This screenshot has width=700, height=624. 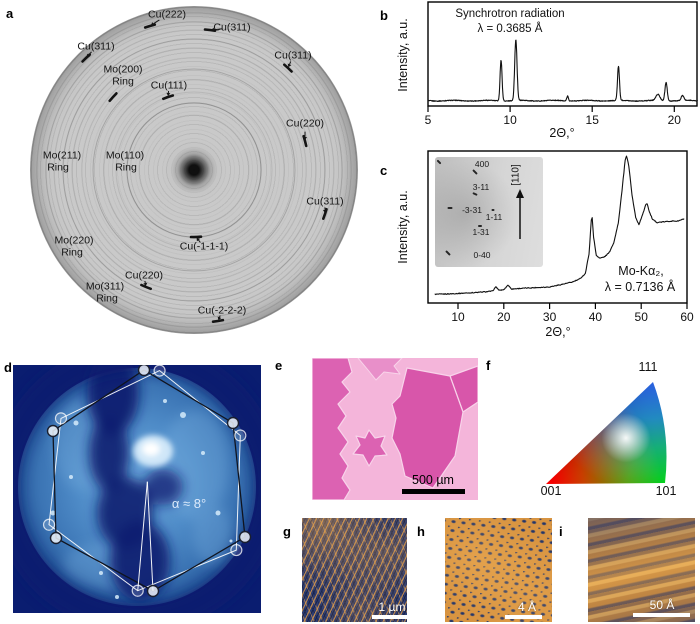 I want to click on panel-letter-a: a, so click(x=10, y=13).